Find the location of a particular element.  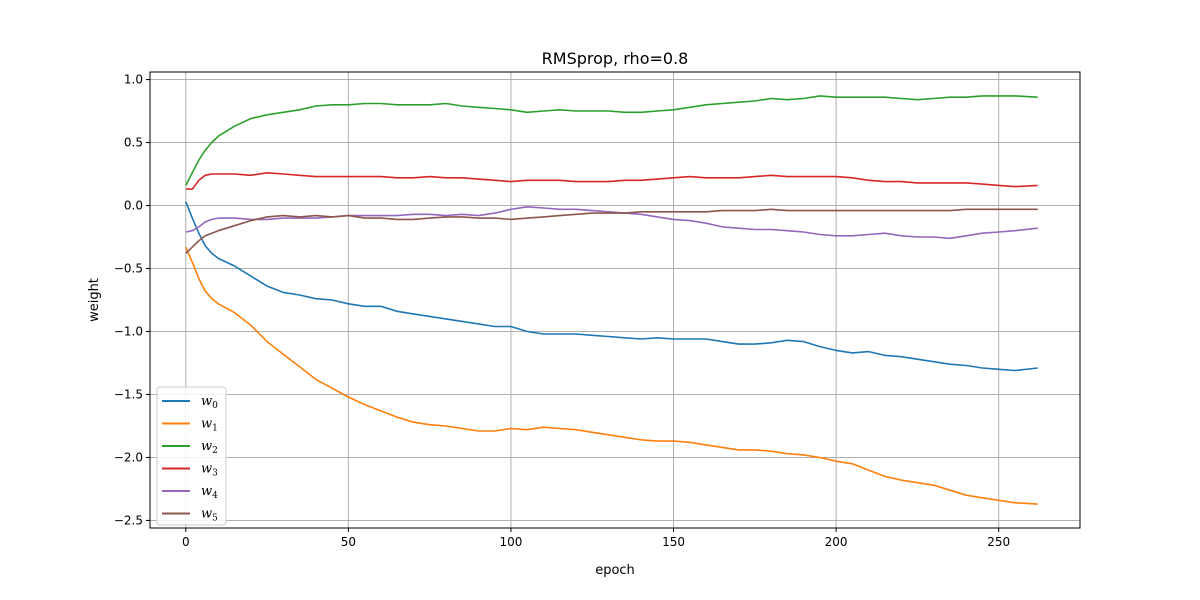

x-axis-label: epoch is located at coordinates (615, 570).